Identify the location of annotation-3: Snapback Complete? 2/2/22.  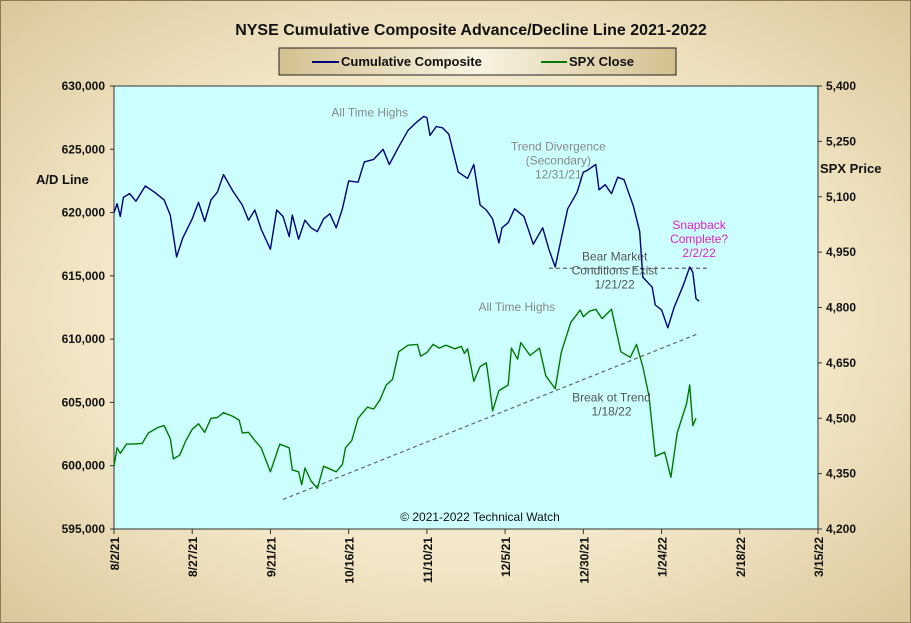
(699, 239).